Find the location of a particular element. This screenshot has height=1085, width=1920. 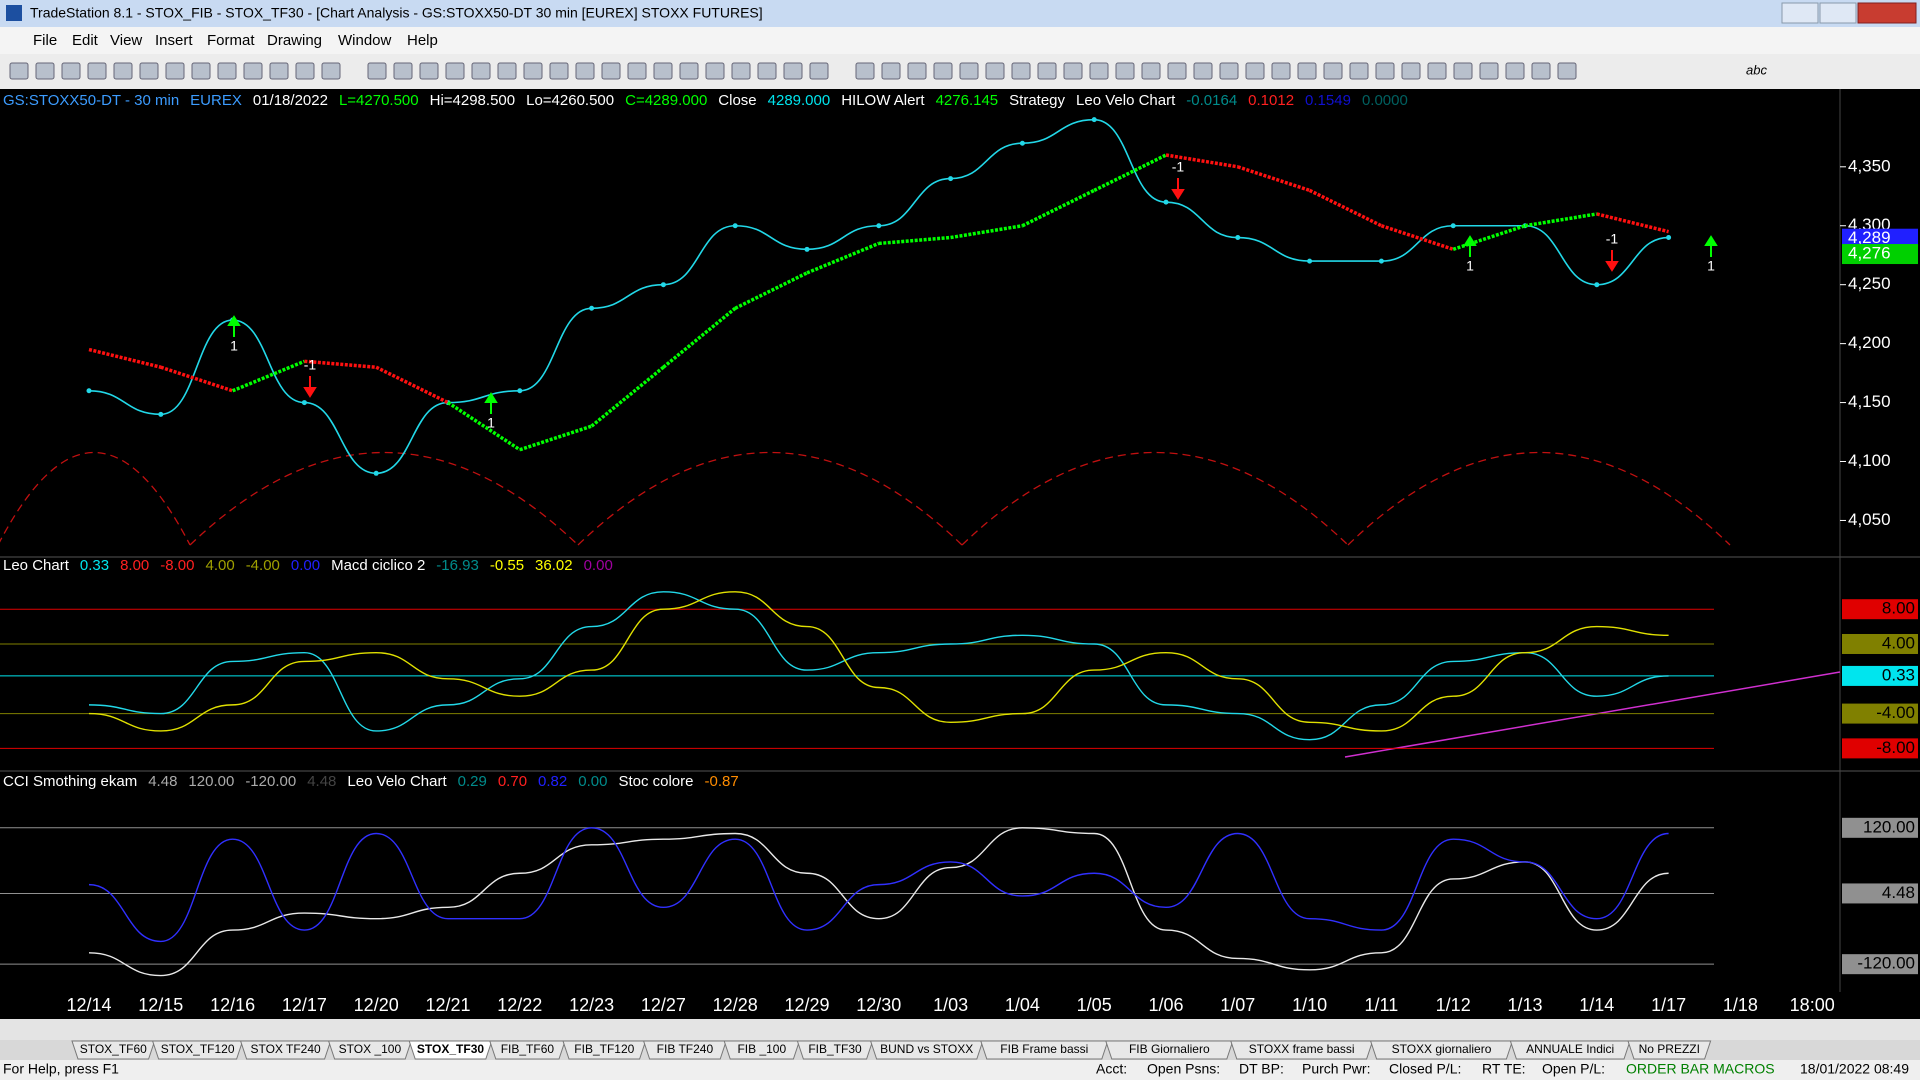

scrollbar is located at coordinates (960, 1029).